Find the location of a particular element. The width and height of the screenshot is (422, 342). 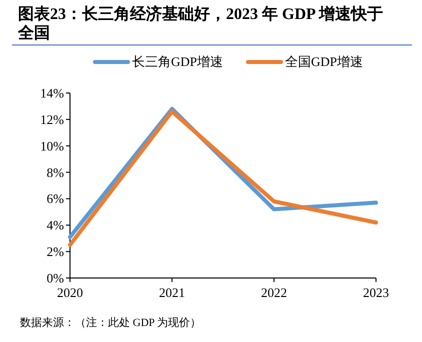

y-tick-label: 0% is located at coordinates (55, 278).